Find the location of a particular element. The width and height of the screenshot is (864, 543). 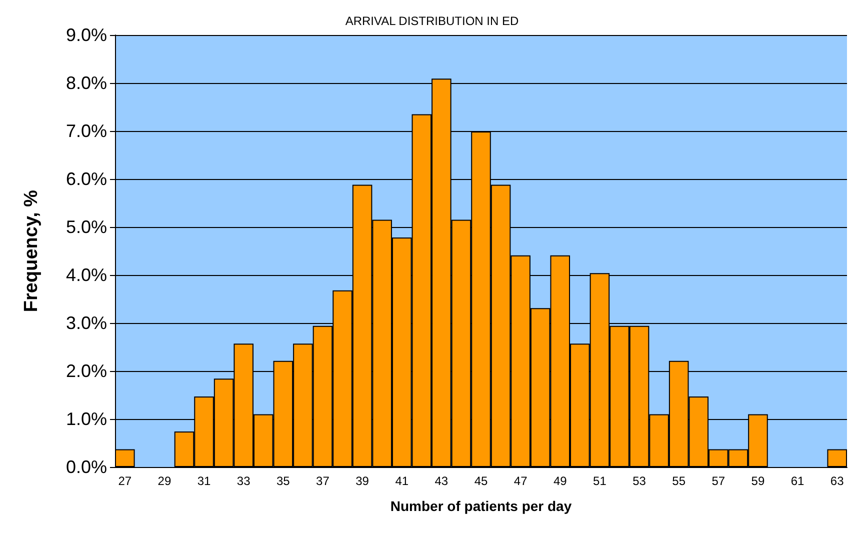

x-tick-label: 37 is located at coordinates (323, 481).